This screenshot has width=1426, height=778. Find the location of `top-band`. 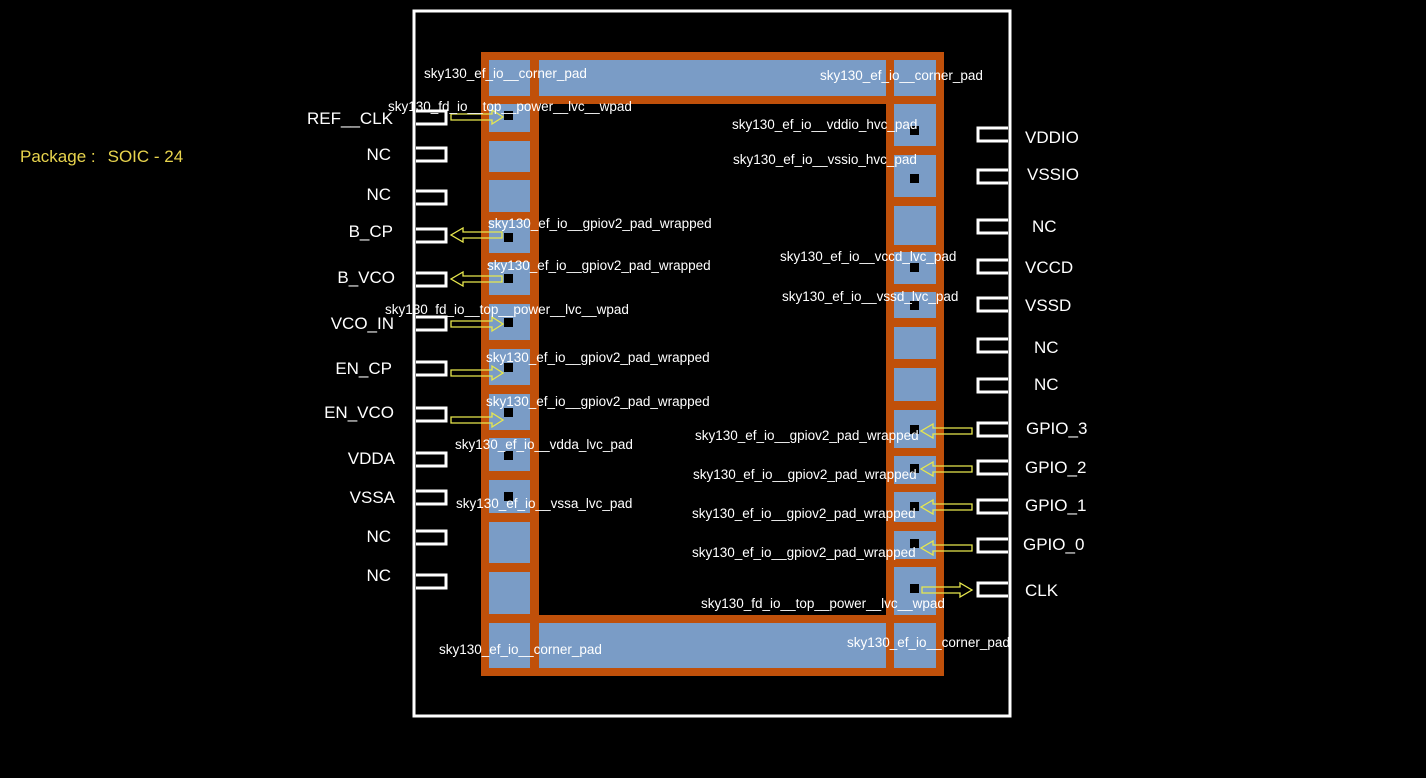

top-band is located at coordinates (712, 78).